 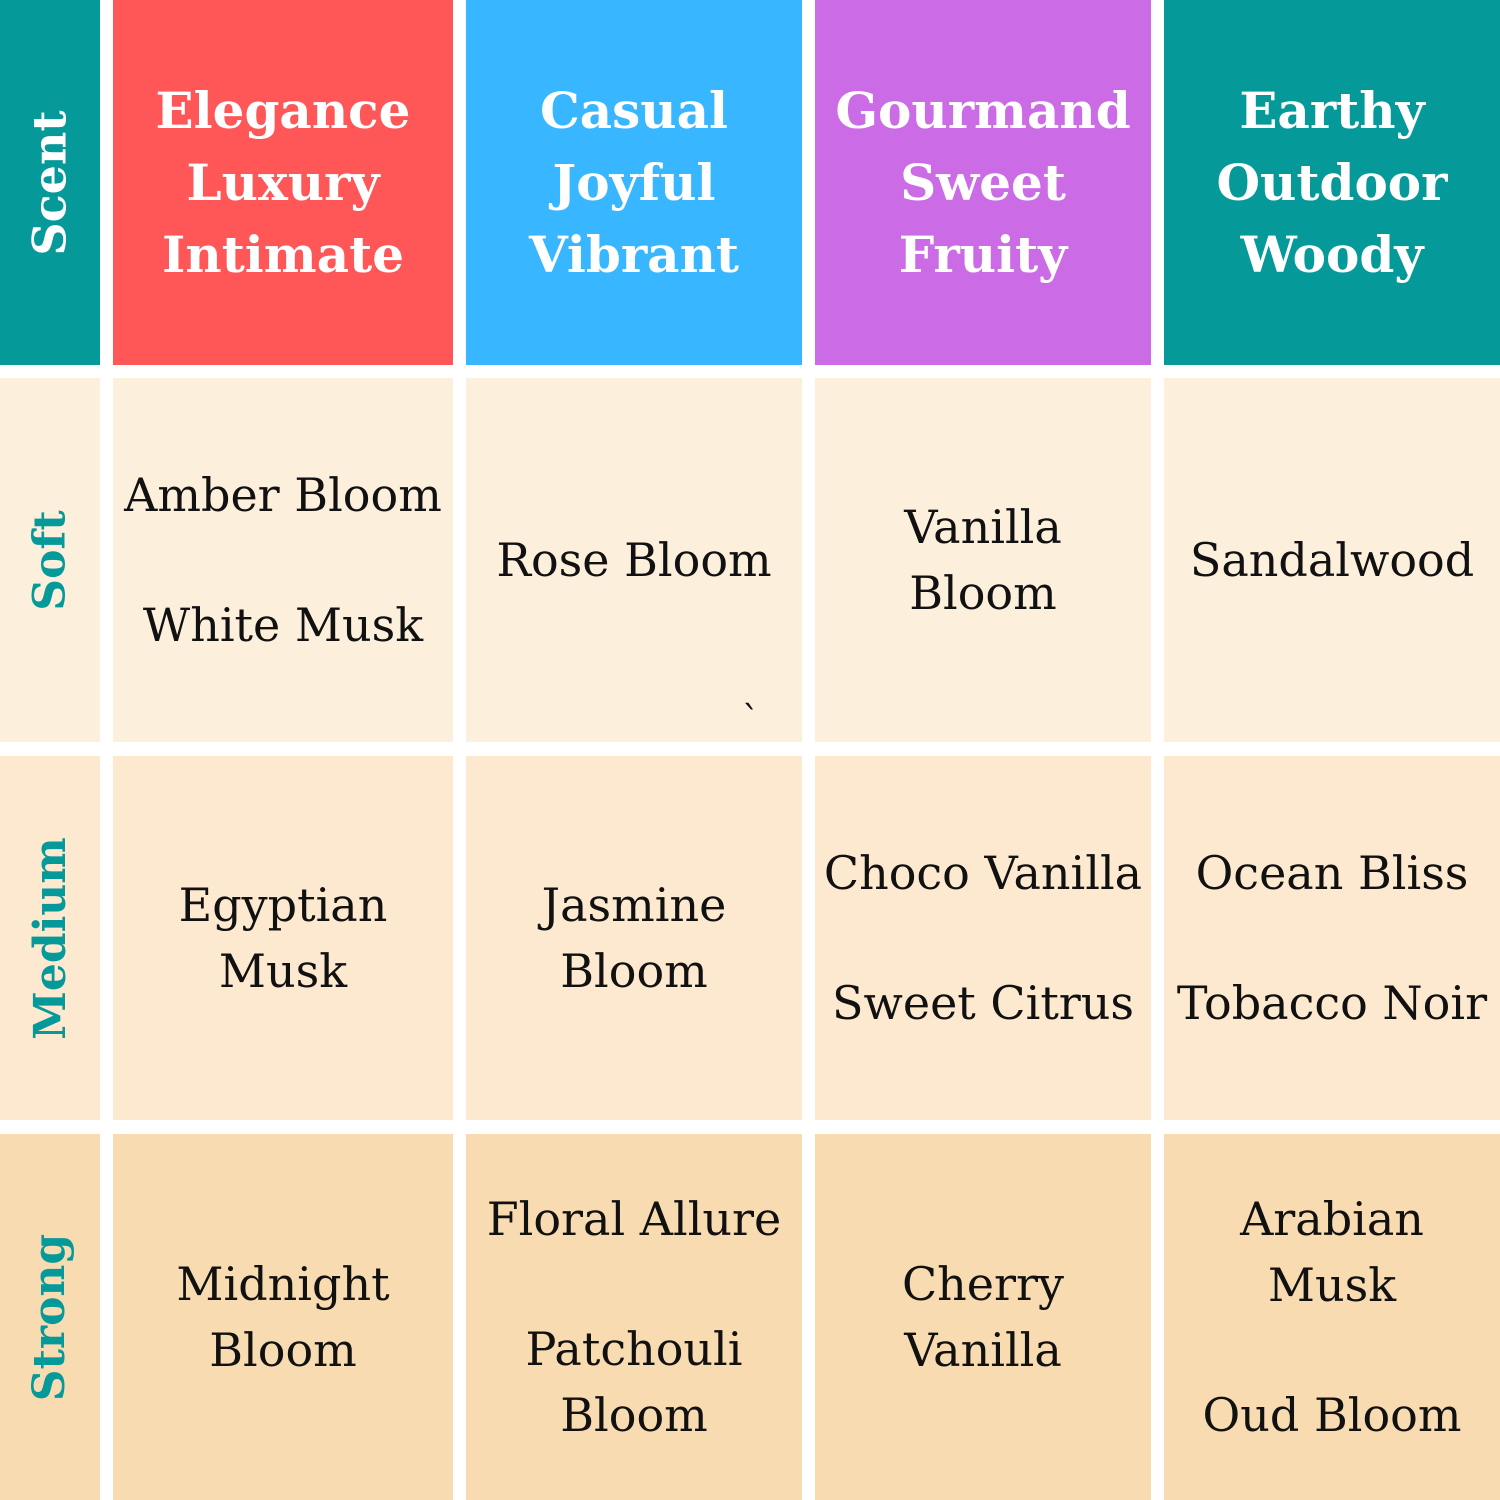 What do you see at coordinates (1332, 254) in the screenshot?
I see `column-header-line: Woody` at bounding box center [1332, 254].